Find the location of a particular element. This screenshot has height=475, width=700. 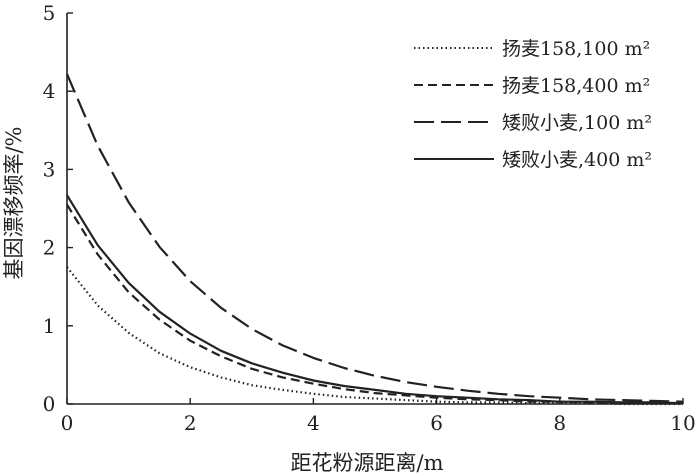

y-tick-label: 2 is located at coordinates (49, 248).